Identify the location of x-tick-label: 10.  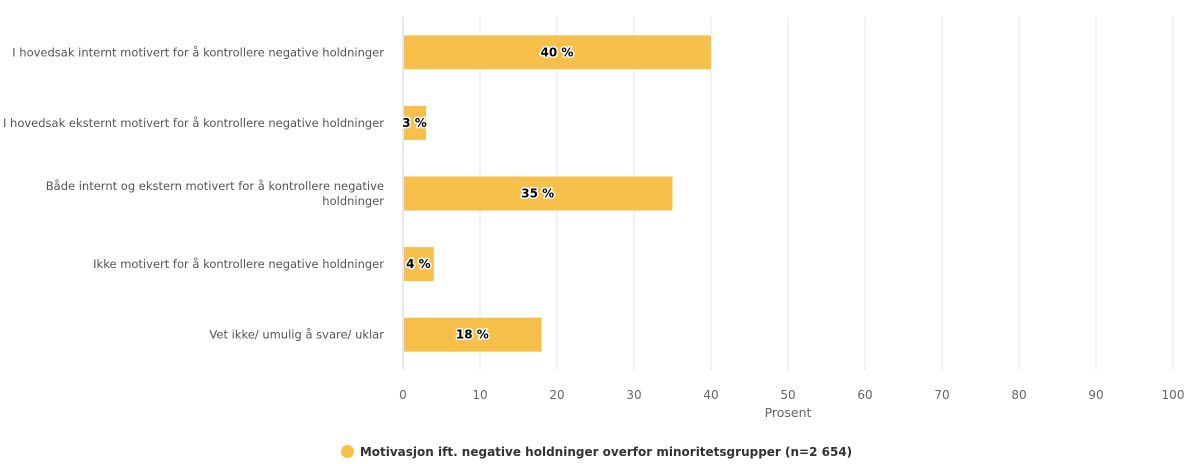
(479, 395).